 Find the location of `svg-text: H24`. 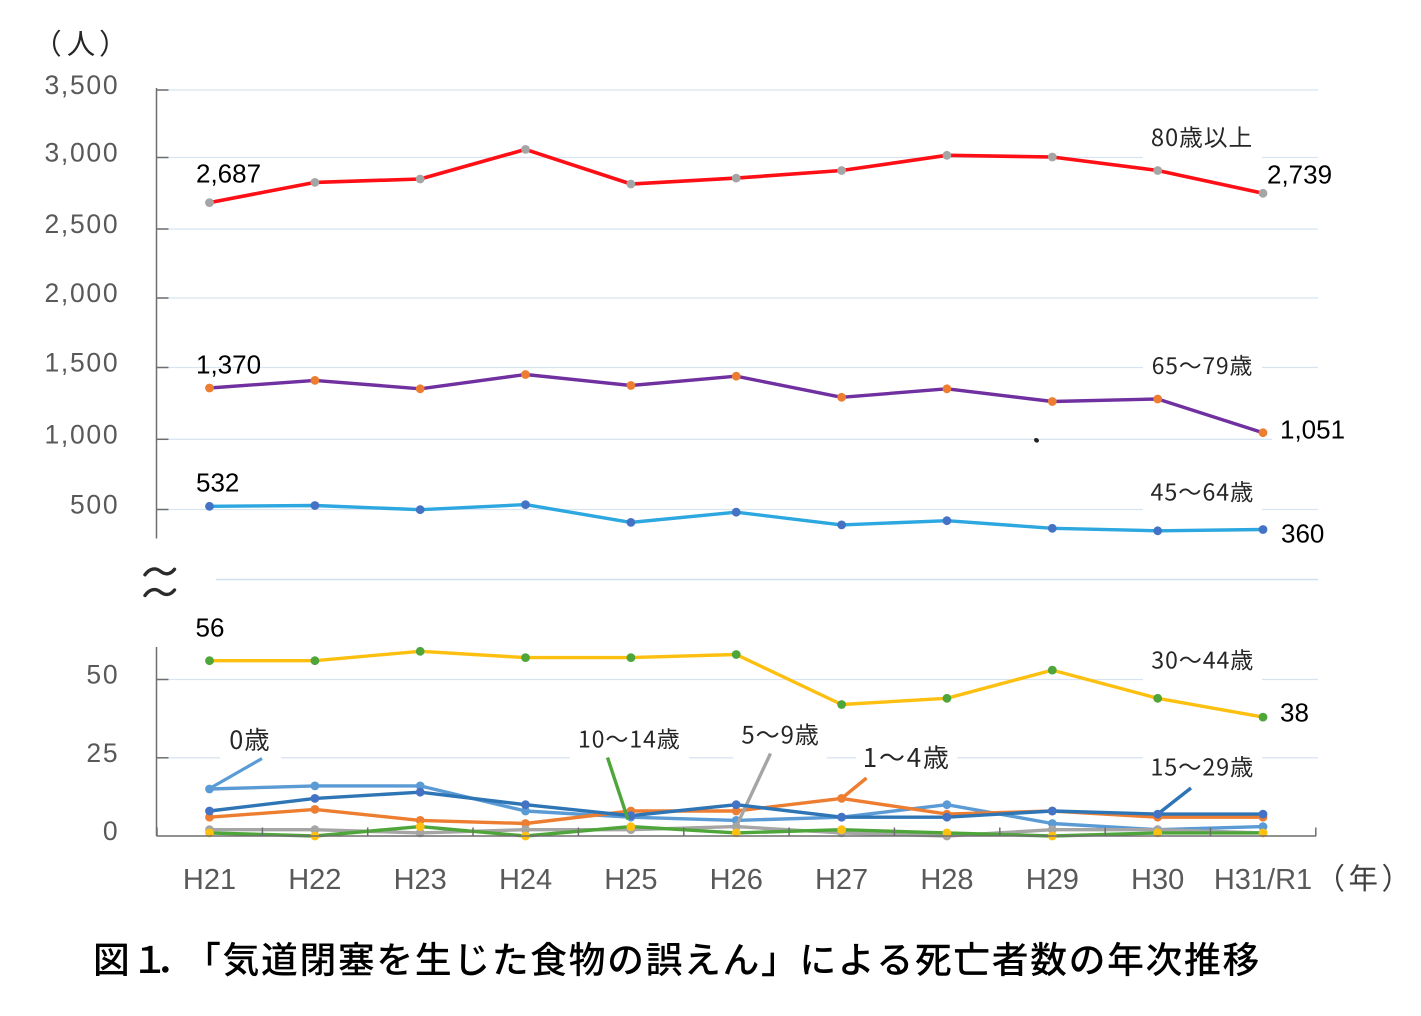

svg-text: H24 is located at coordinates (525, 880).